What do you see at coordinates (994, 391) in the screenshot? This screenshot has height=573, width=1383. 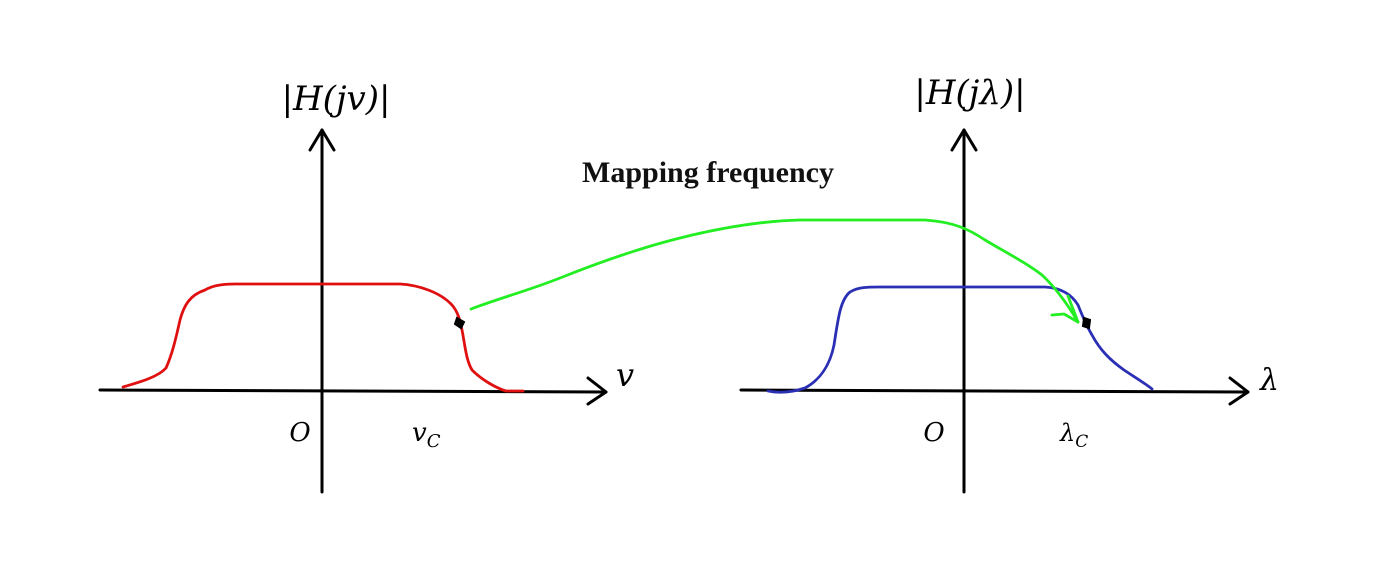 I see `right-x-axis` at bounding box center [994, 391].